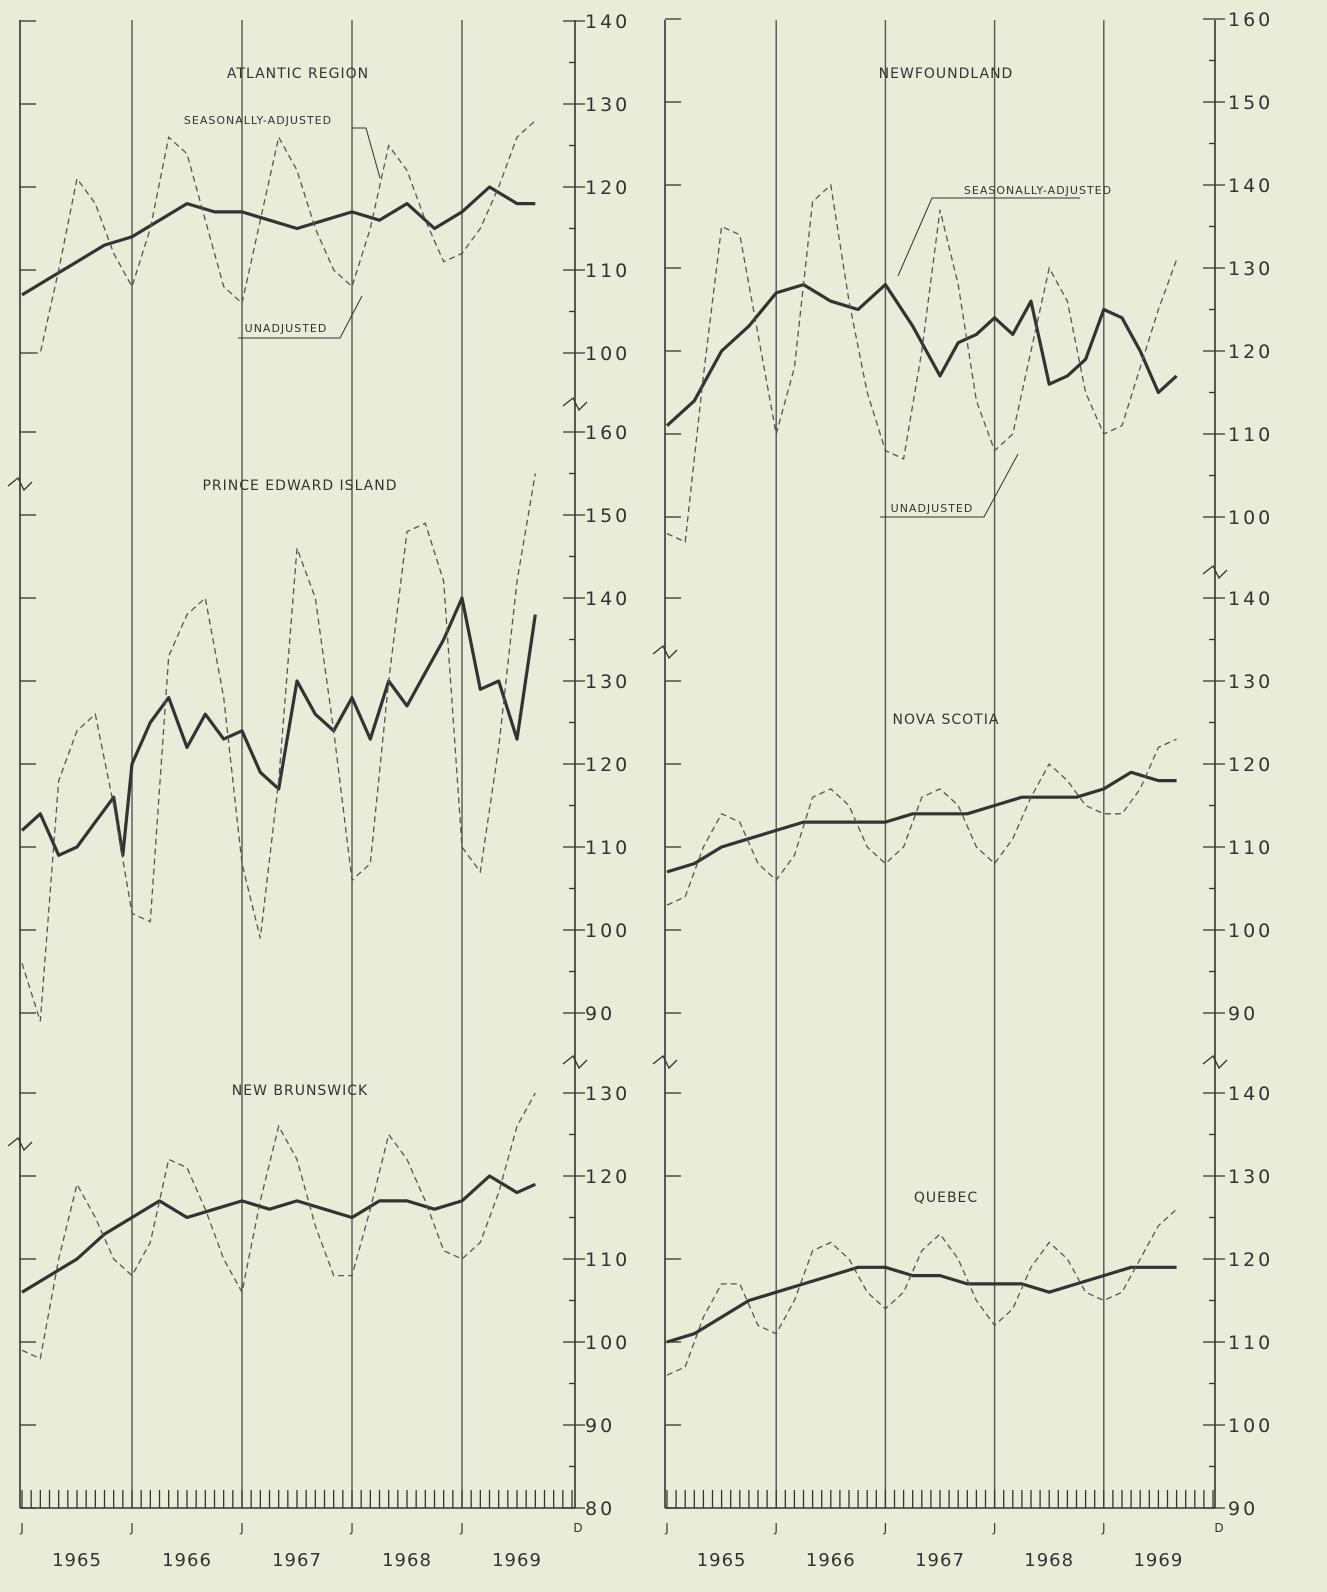 This screenshot has width=1327, height=1592. I want to click on month-tick-label: D, so click(577, 1528).